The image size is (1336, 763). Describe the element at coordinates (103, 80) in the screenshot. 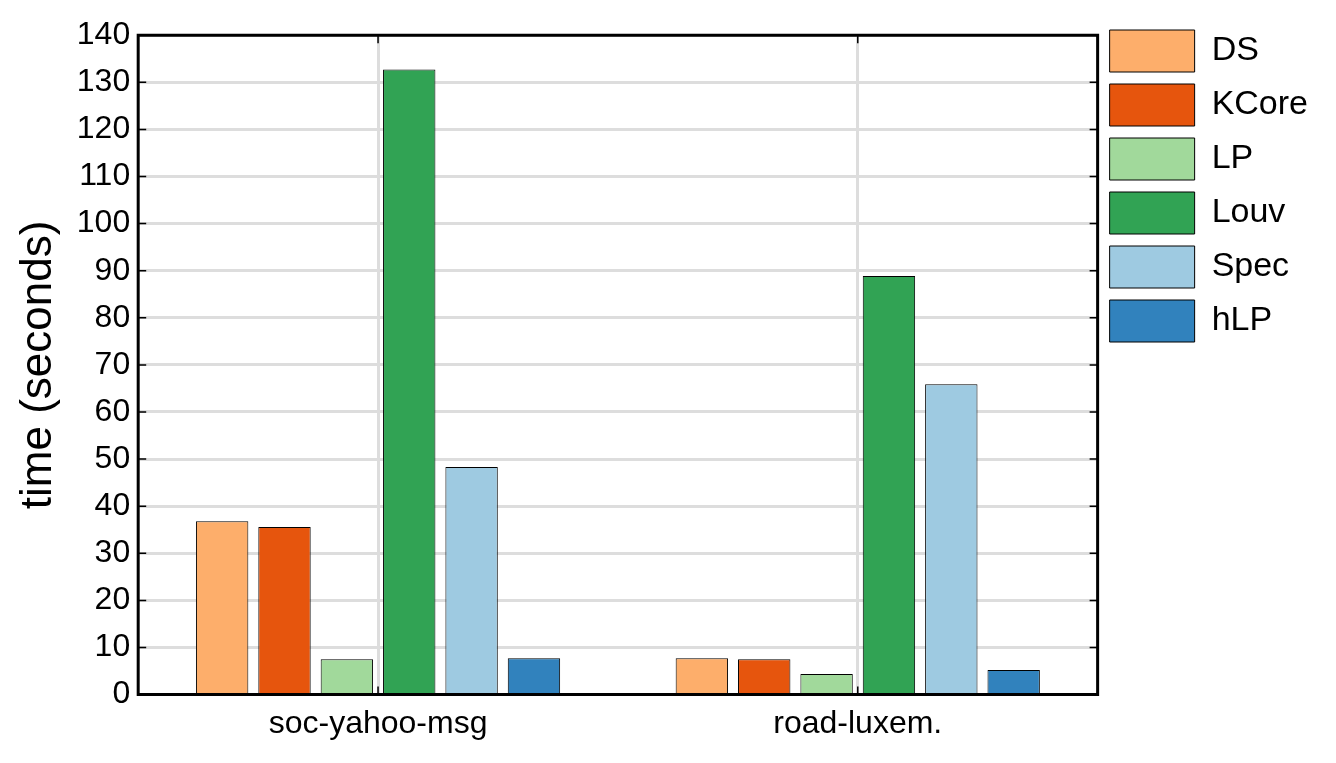

I see `y-tick-label: 130` at that location.